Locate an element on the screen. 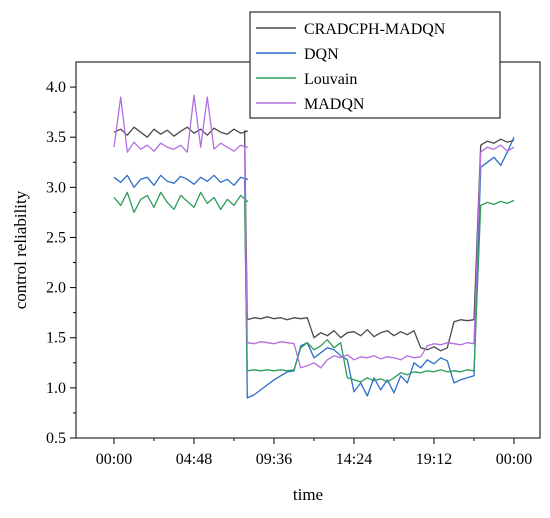 The width and height of the screenshot is (550, 518). y-tick-label: 2.5 is located at coordinates (56, 237).